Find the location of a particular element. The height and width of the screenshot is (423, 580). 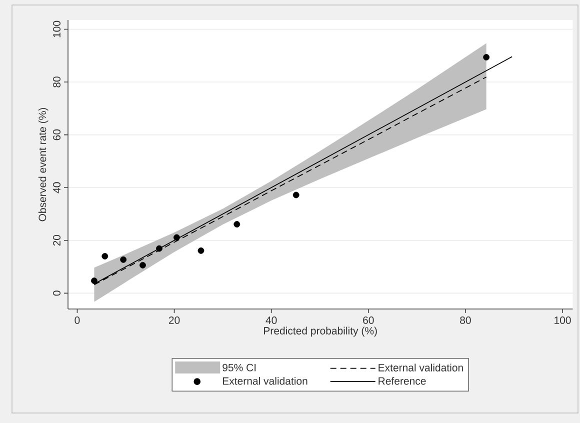

y-axis-title: Observed event rate (%) is located at coordinates (43, 165).